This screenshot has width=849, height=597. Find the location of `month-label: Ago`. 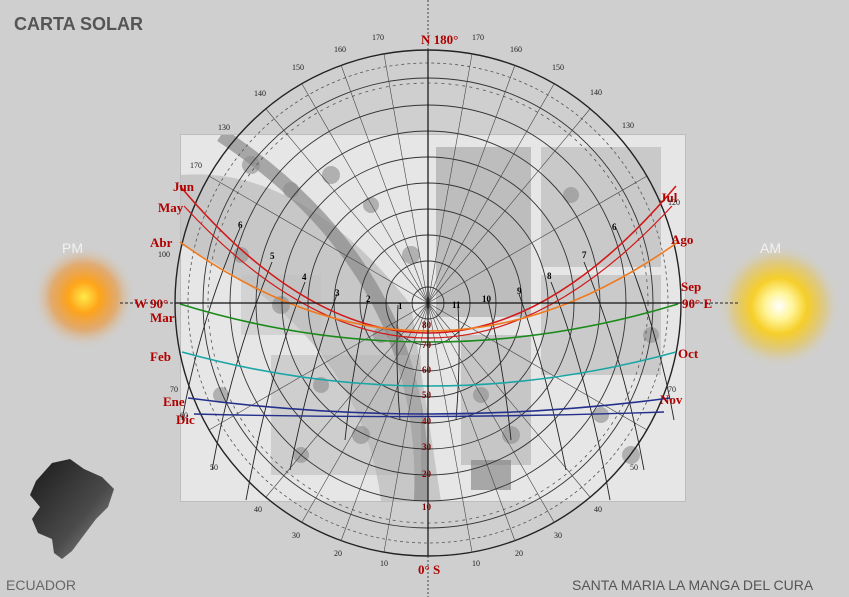

month-label: Ago is located at coordinates (682, 239).